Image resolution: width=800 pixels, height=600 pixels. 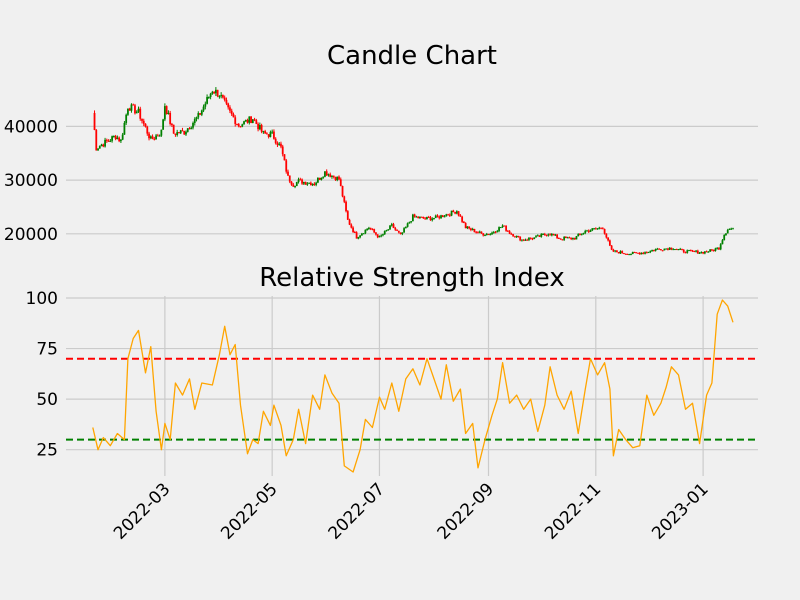 What do you see at coordinates (31, 181) in the screenshot?
I see `candle-y-tick-label: 30000` at bounding box center [31, 181].